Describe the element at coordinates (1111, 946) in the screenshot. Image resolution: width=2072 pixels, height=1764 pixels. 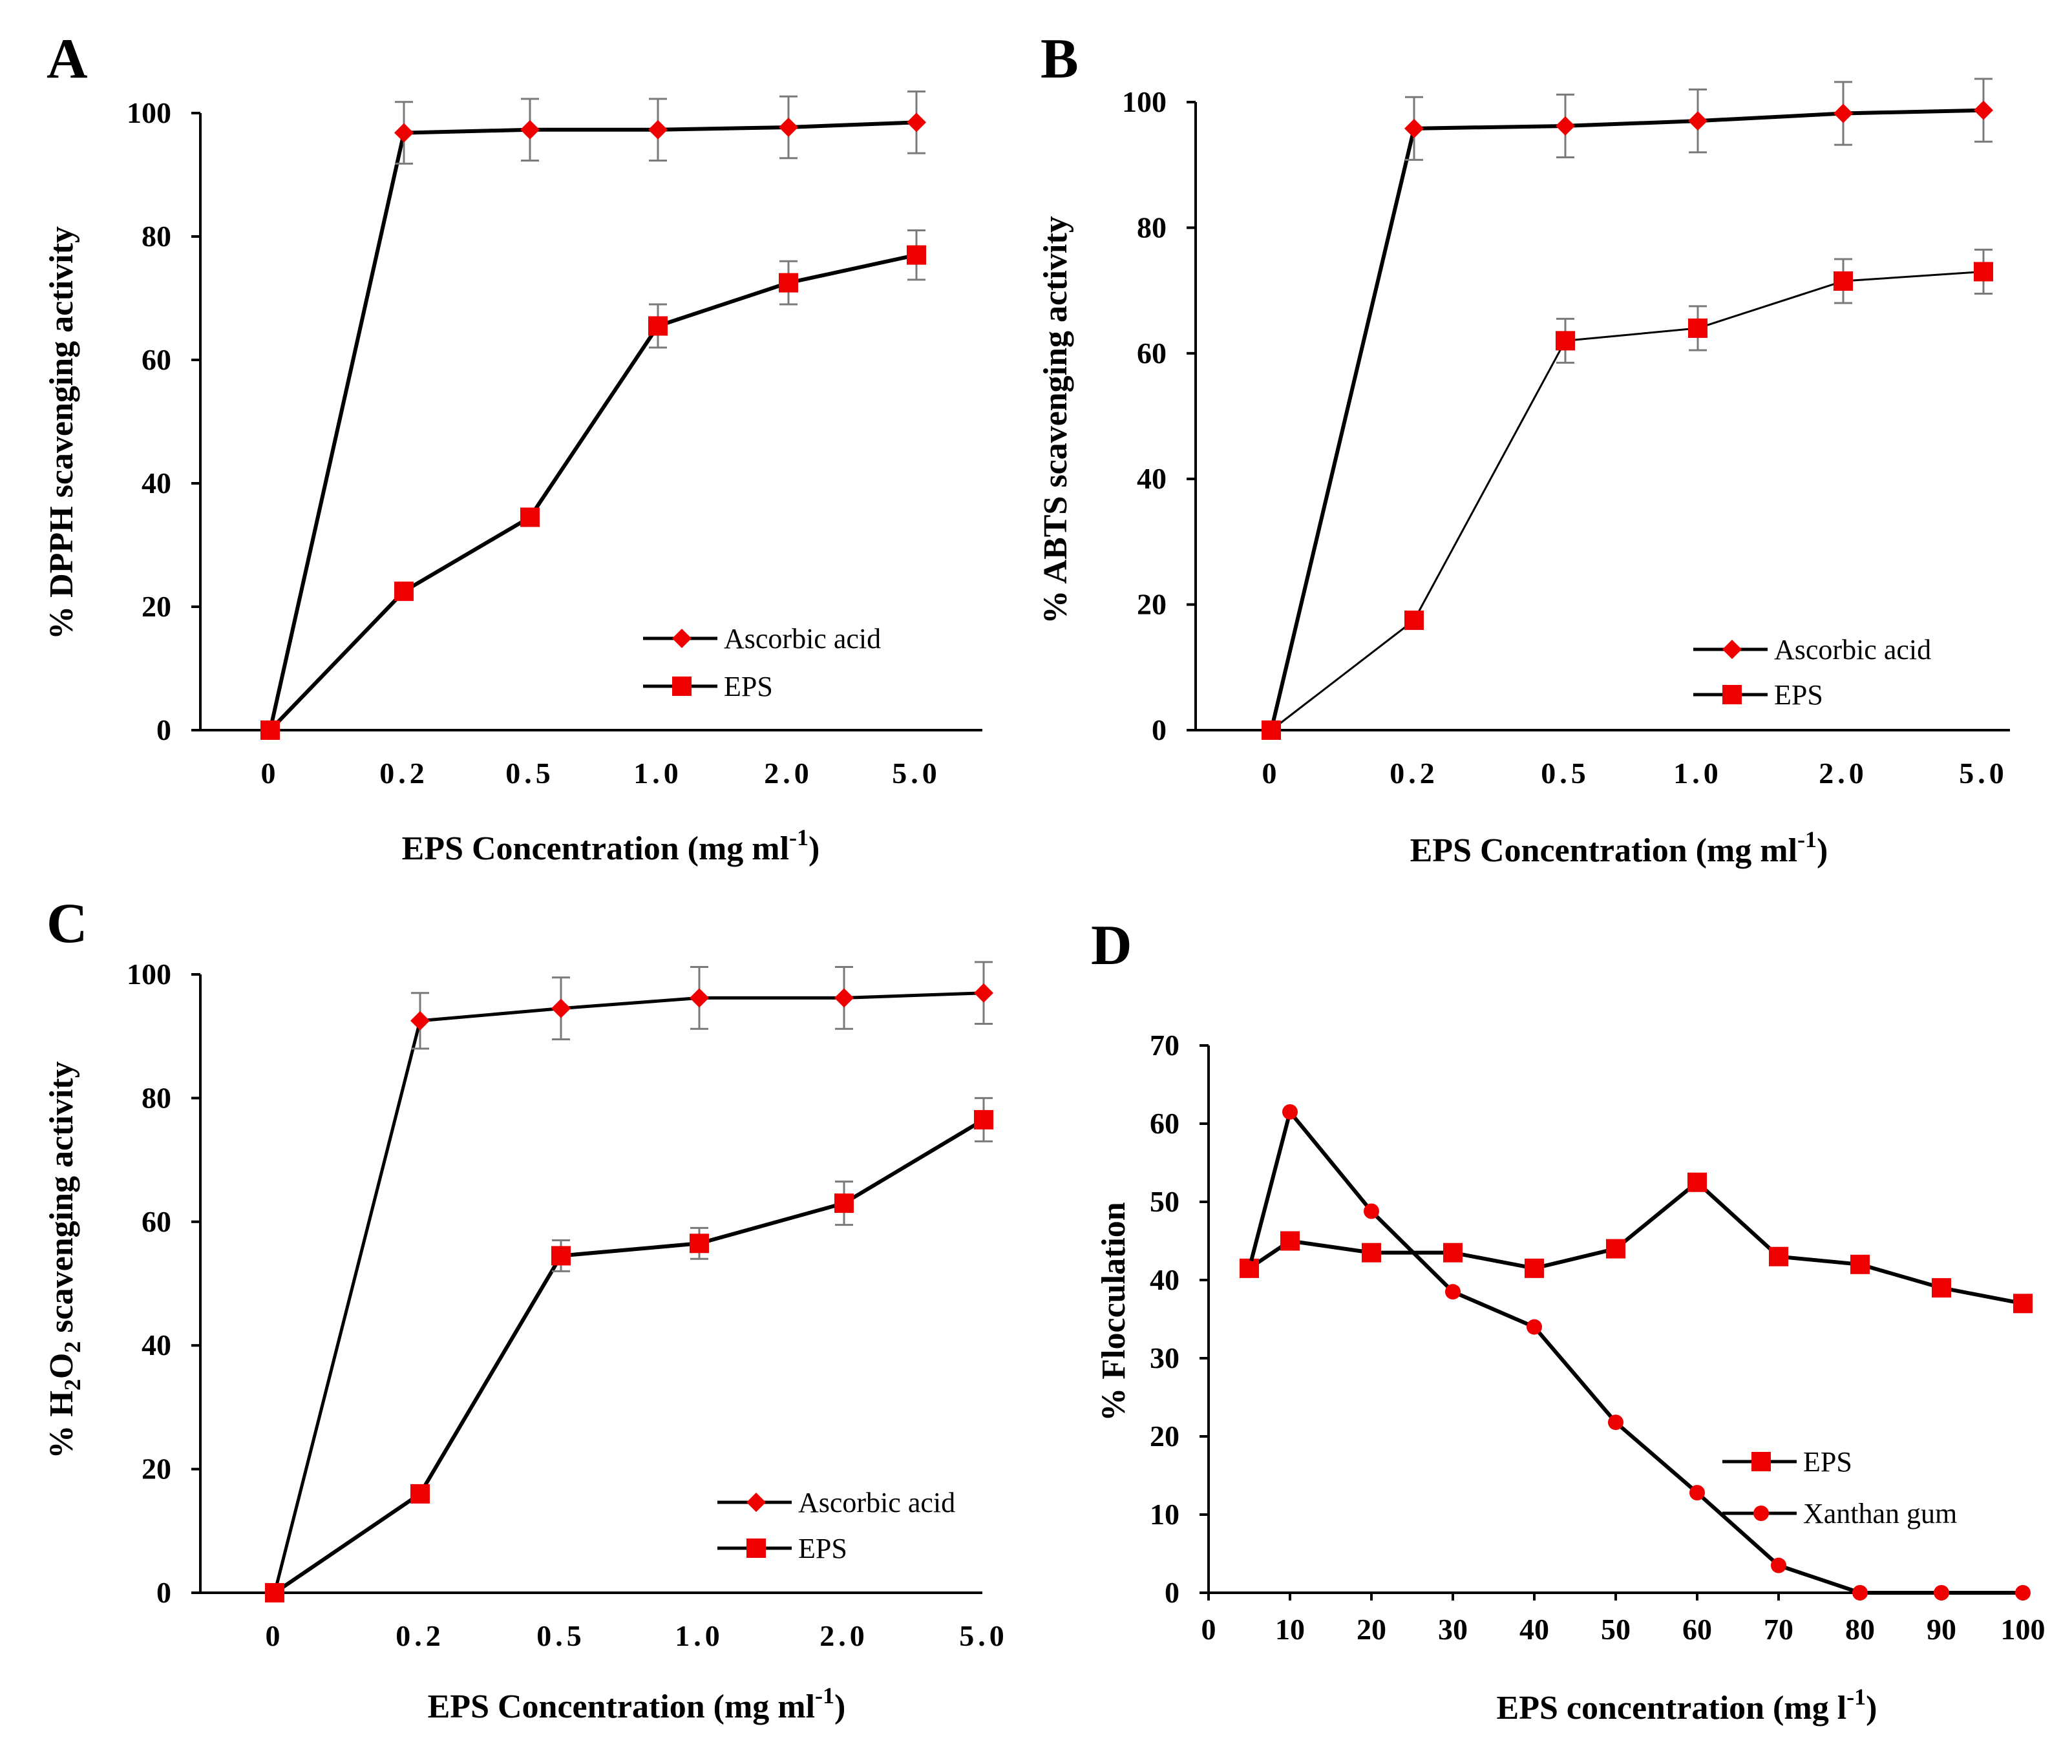
I see `panel-letter: D` at that location.